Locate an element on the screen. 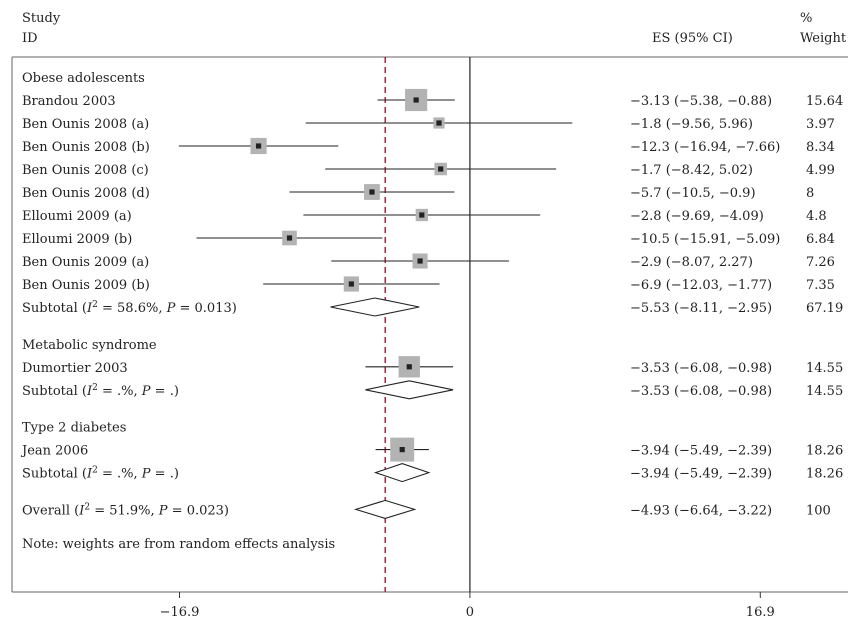 The image size is (853, 628). study-label: Elloumi 2009 (b) is located at coordinates (77, 239).